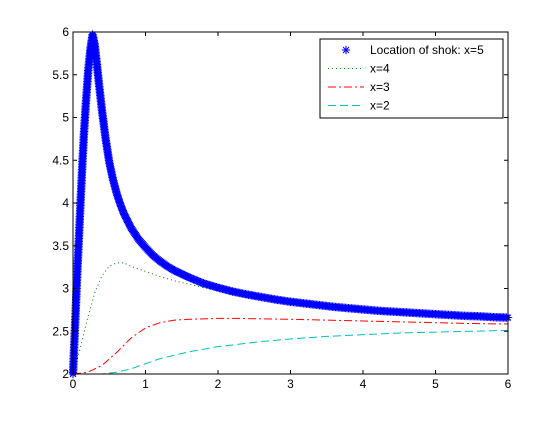 The width and height of the screenshot is (560, 425). What do you see at coordinates (290, 384) in the screenshot?
I see `x-tick-label: 3` at bounding box center [290, 384].